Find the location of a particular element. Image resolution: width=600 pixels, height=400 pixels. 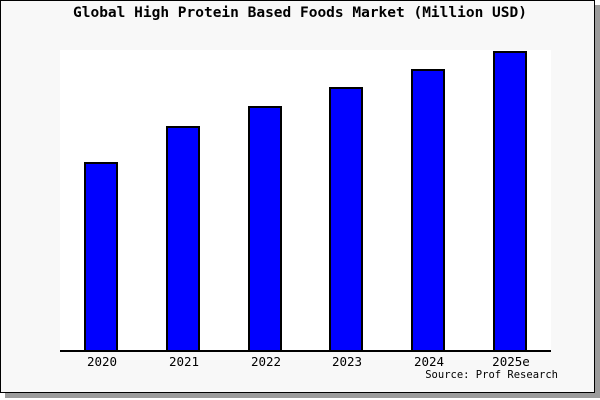

bar-2020 is located at coordinates (101, 256).